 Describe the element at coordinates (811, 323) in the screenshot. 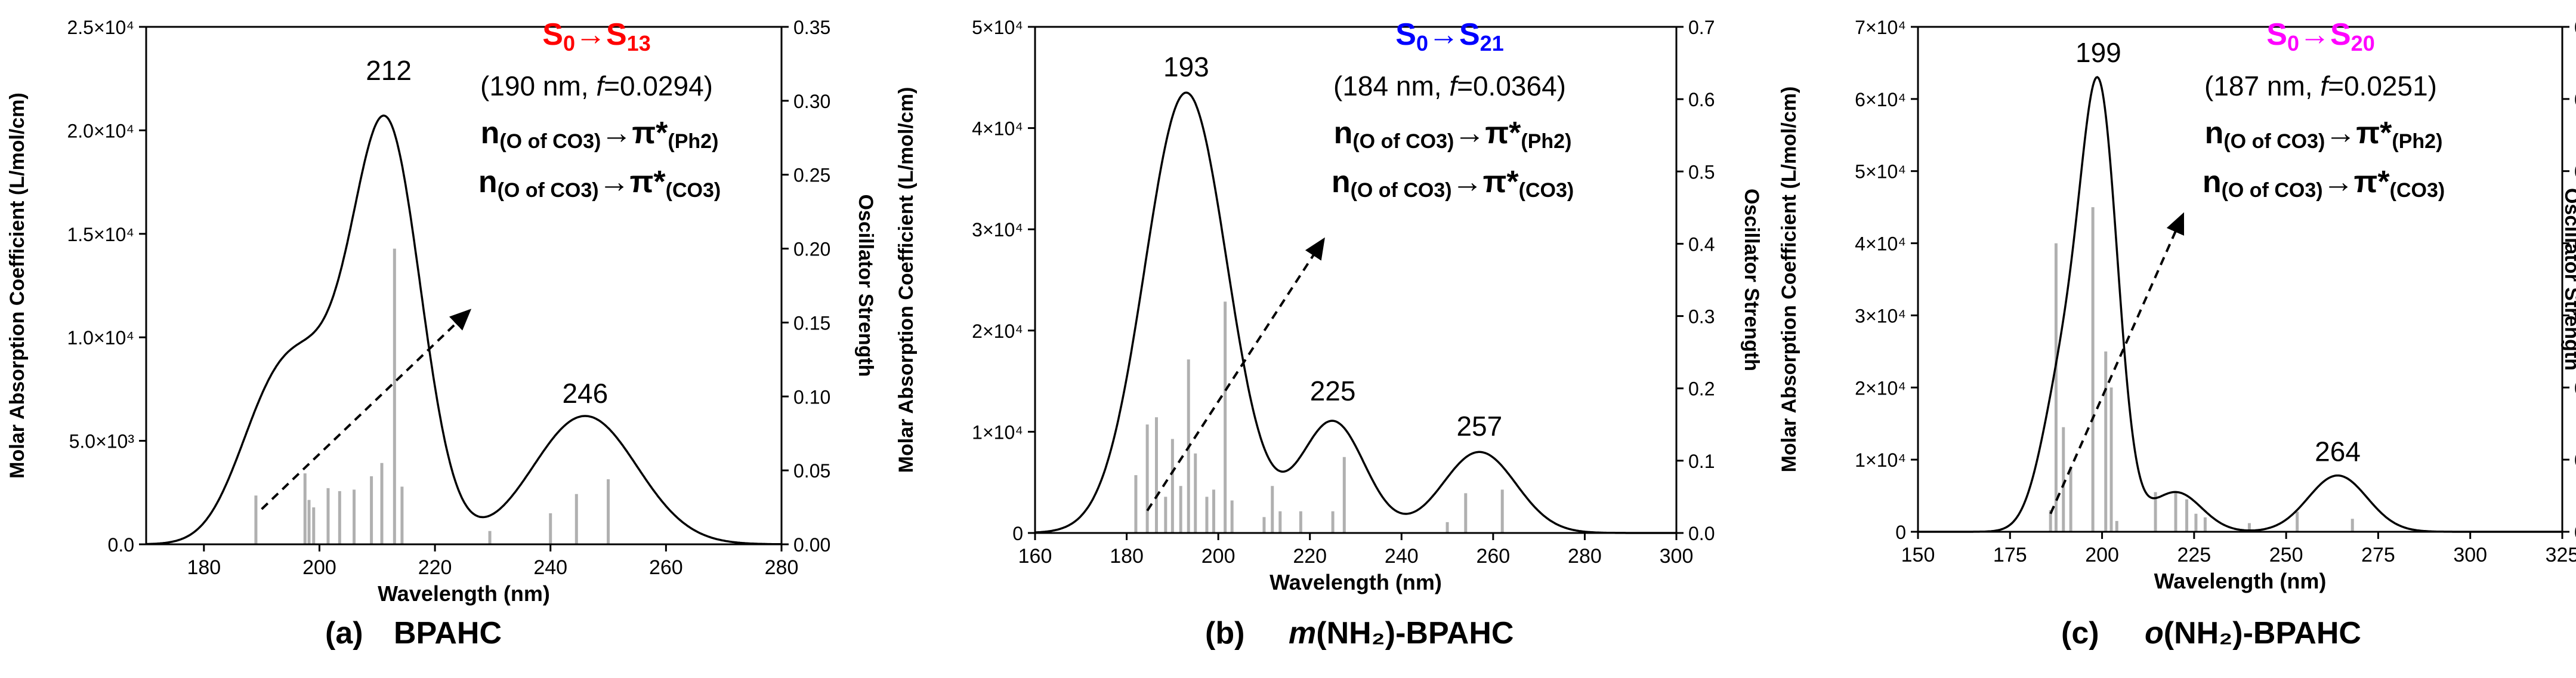

I see `y2-tick-label-3: 0.15` at that location.